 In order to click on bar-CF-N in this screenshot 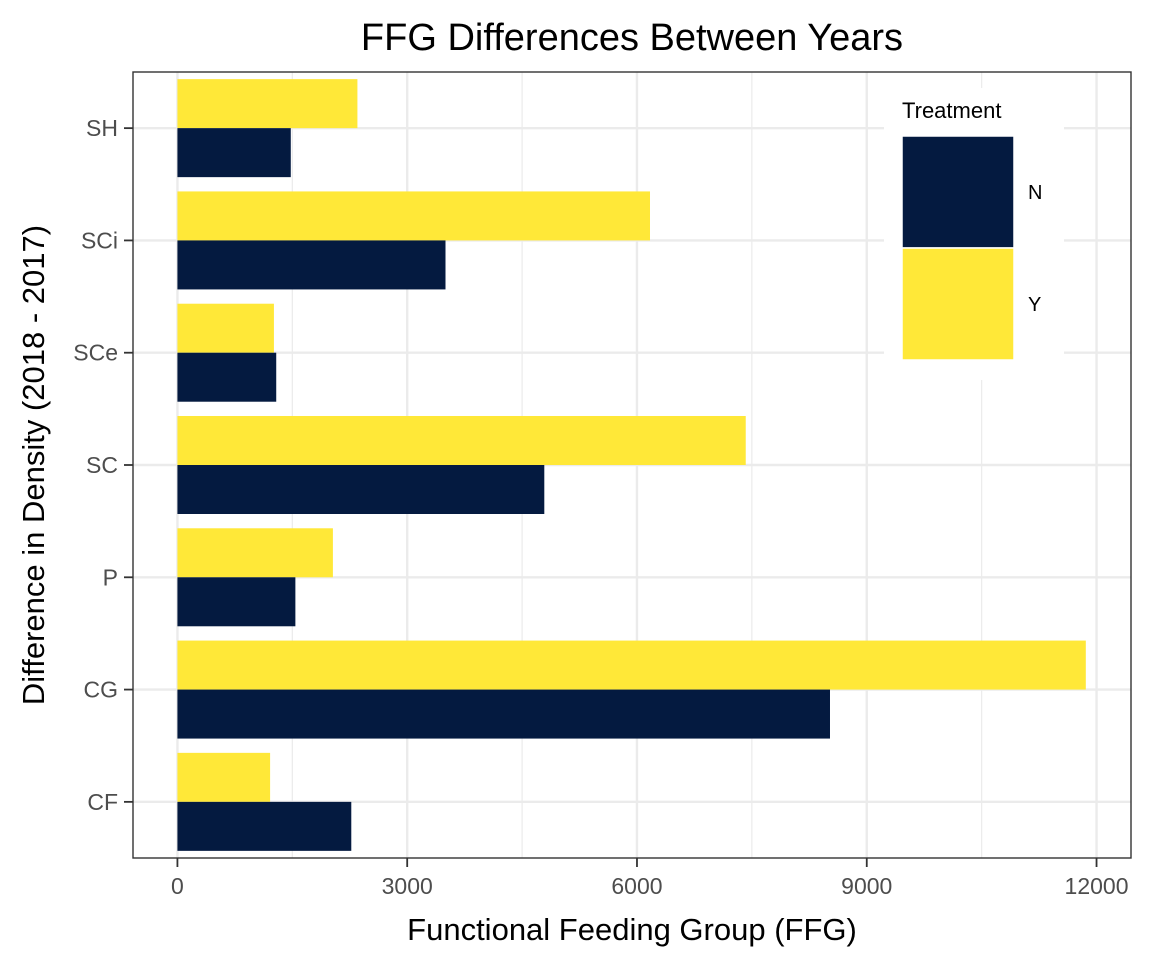, I will do `click(264, 826)`.